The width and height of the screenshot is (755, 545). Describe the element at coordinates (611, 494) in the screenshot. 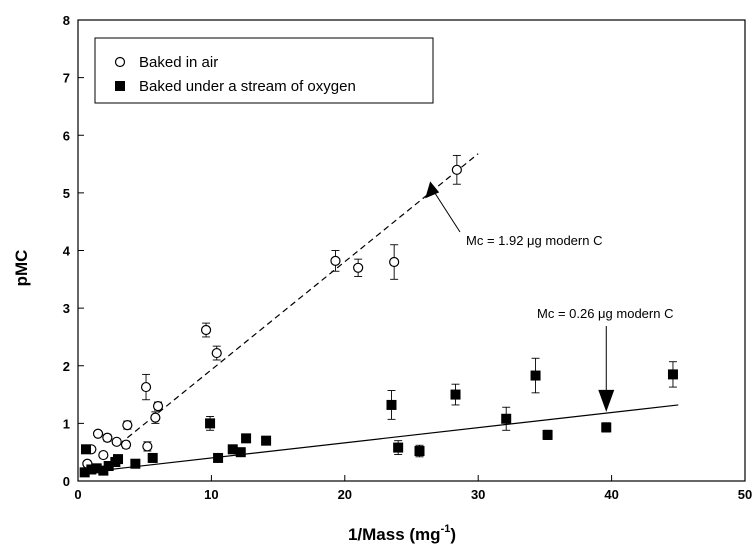

I see `x-tick-label: 40` at that location.